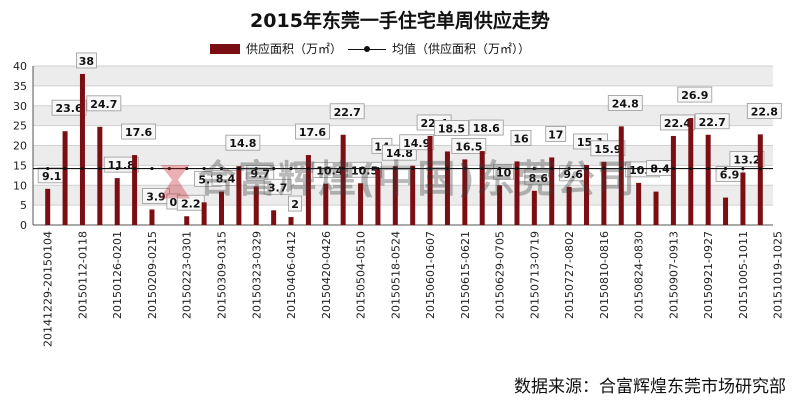 The image size is (800, 404). Describe the element at coordinates (294, 49) in the screenshot. I see `legend-label-supply: 供应面积（万㎡）` at that location.